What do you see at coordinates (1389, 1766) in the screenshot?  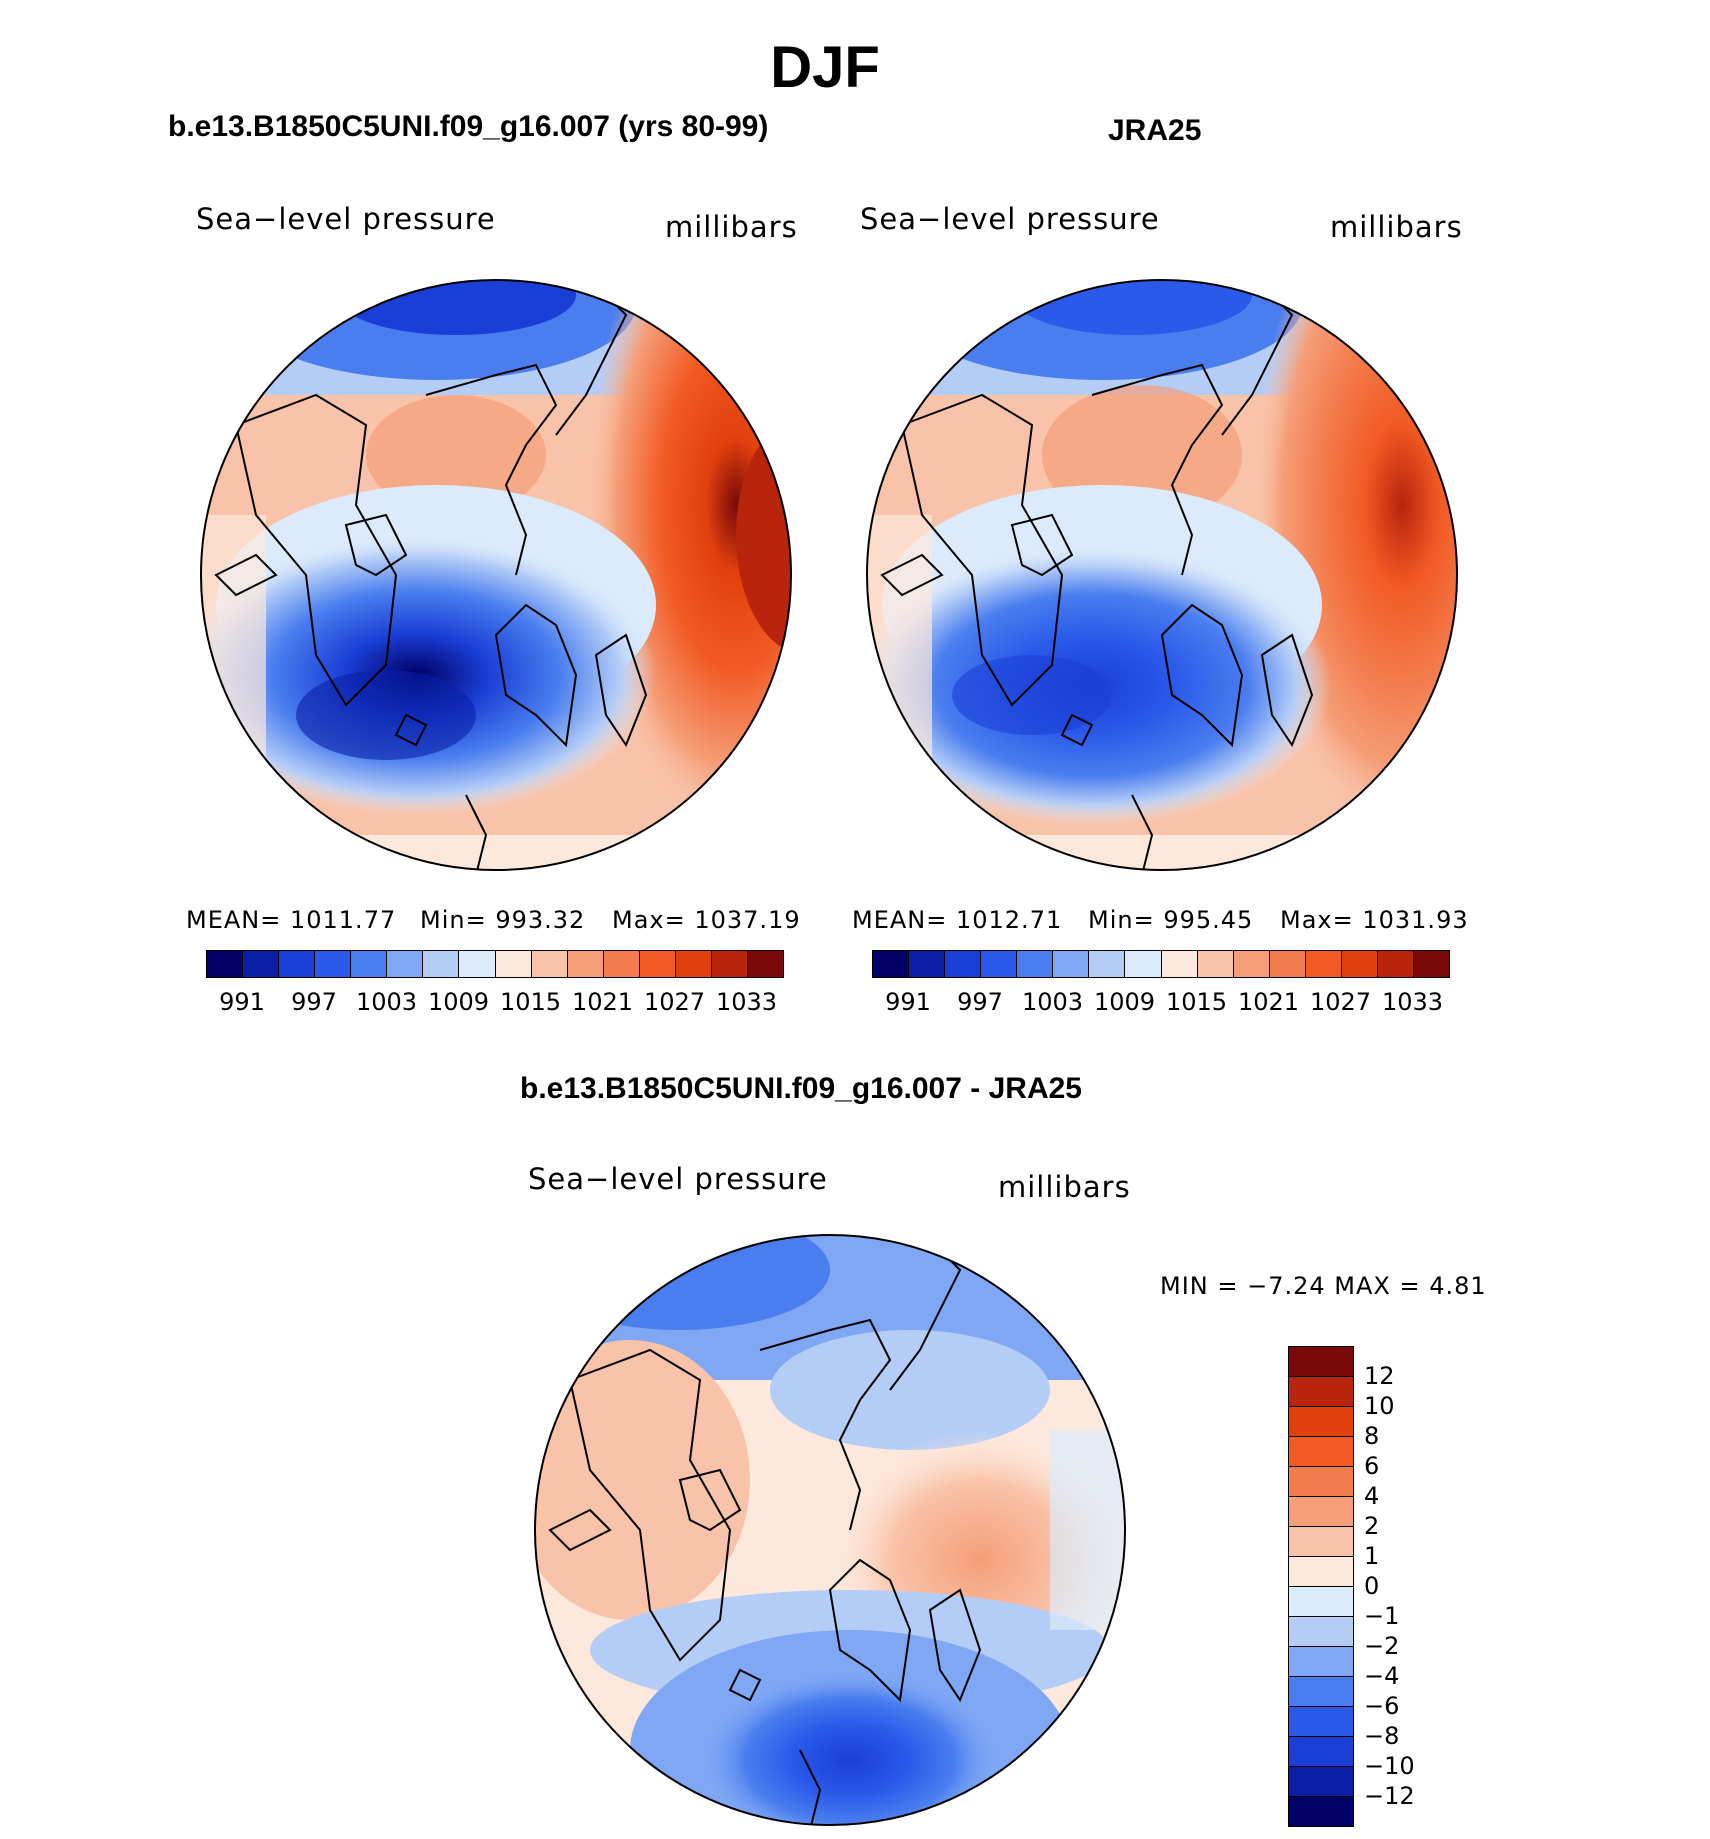 I see `colorbar-tick-label: −10` at bounding box center [1389, 1766].